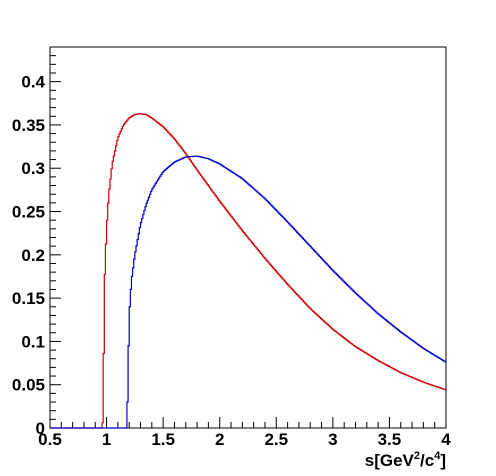 This screenshot has width=496, height=476. Describe the element at coordinates (28, 298) in the screenshot. I see `y-tick-label: 0.15` at that location.